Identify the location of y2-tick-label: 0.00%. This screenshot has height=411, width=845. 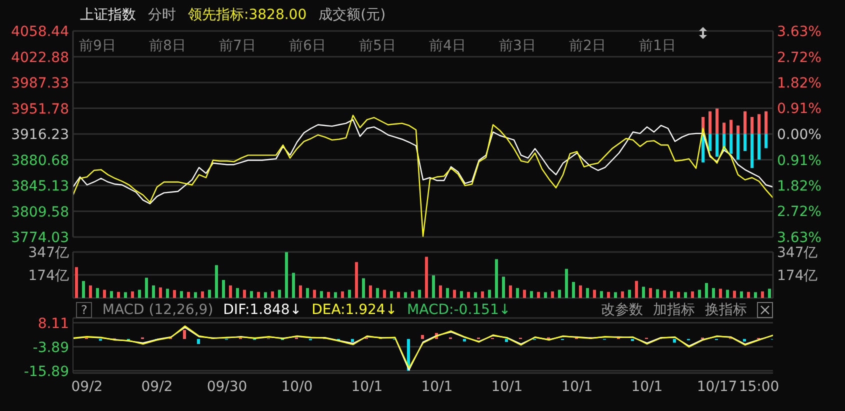
(799, 135).